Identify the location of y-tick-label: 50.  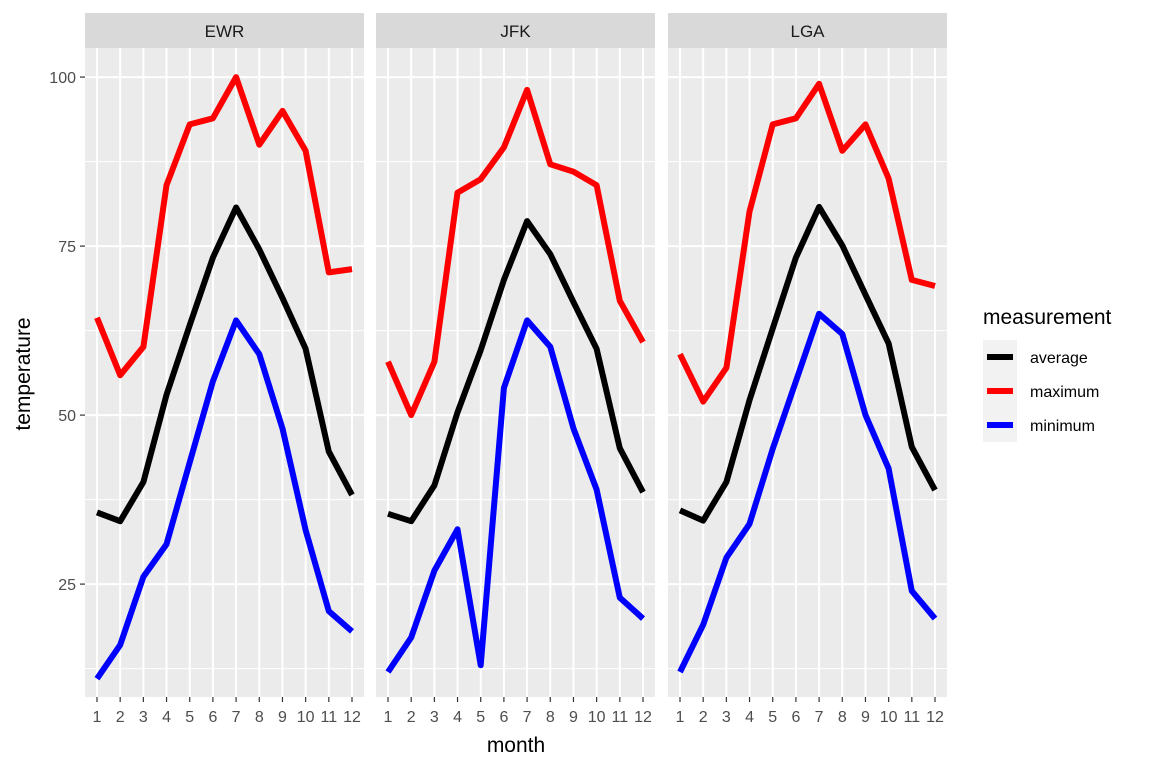
(67, 416).